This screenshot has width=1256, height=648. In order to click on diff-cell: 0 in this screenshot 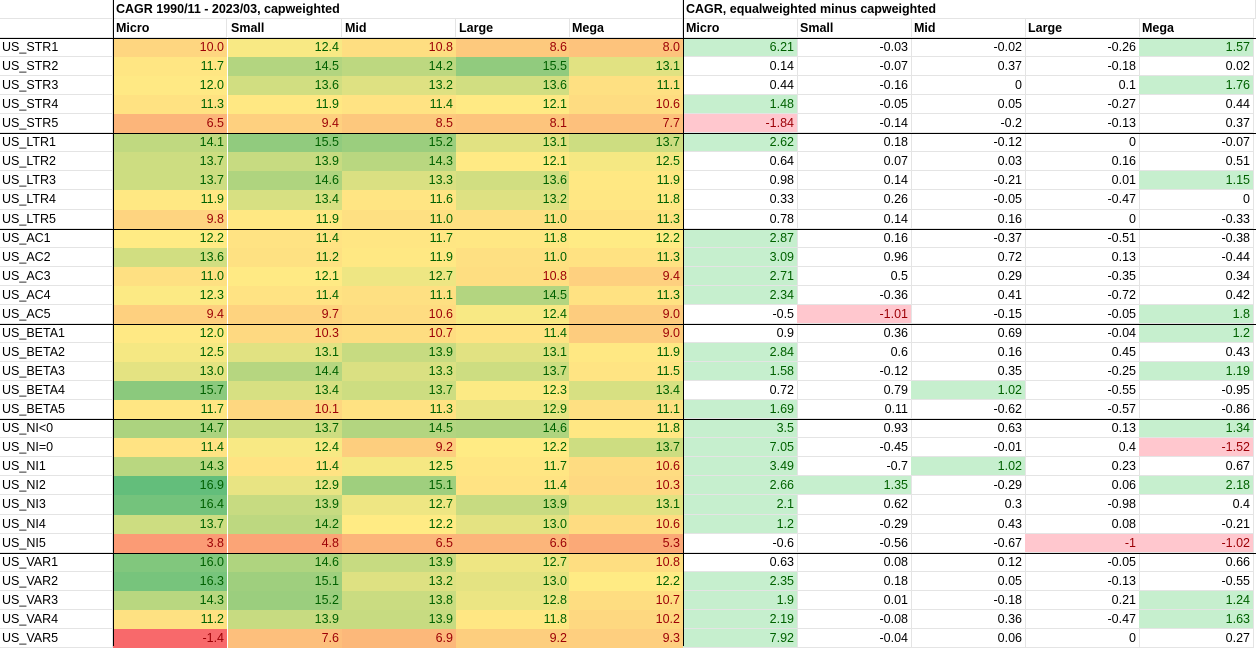, I will do `click(1196, 200)`.